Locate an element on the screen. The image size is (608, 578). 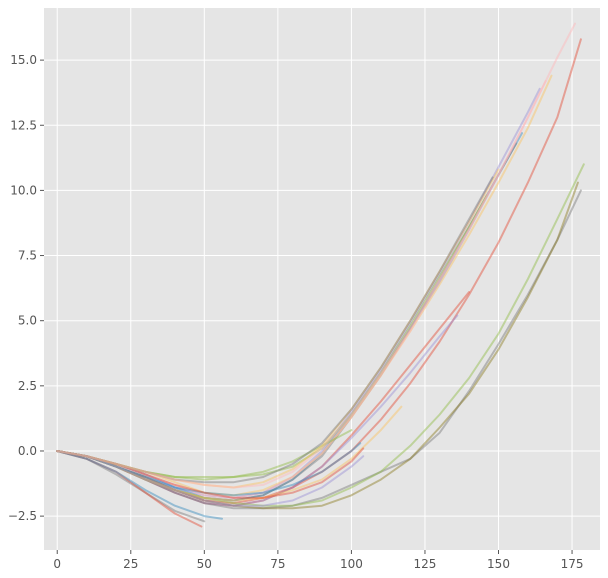
y-tick-label: 0.0 is located at coordinates (27, 451).